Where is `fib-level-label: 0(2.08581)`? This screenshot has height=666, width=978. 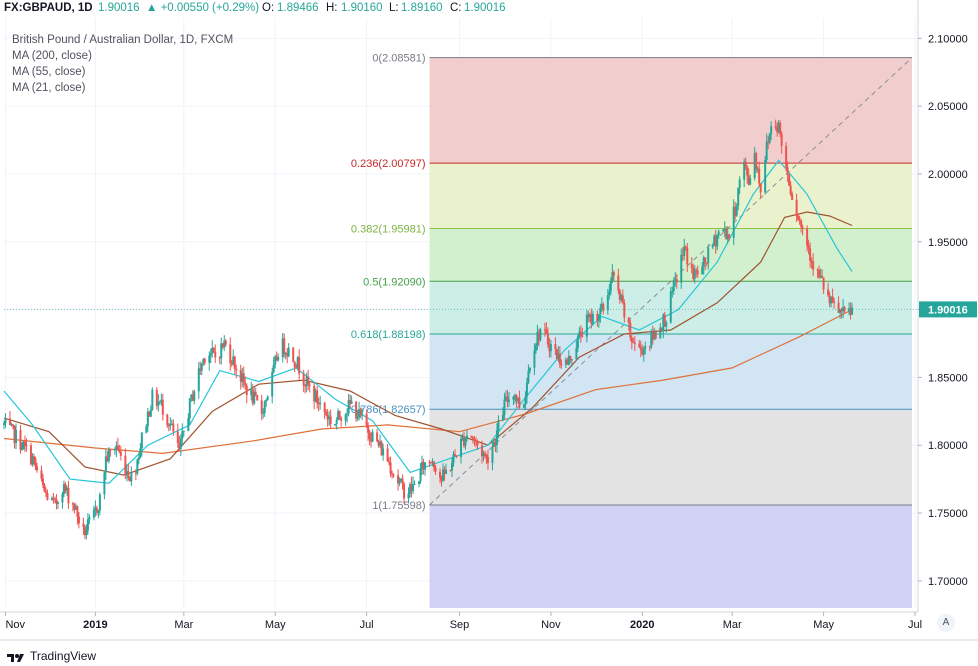
fib-level-label: 0(2.08581) is located at coordinates (398, 59).